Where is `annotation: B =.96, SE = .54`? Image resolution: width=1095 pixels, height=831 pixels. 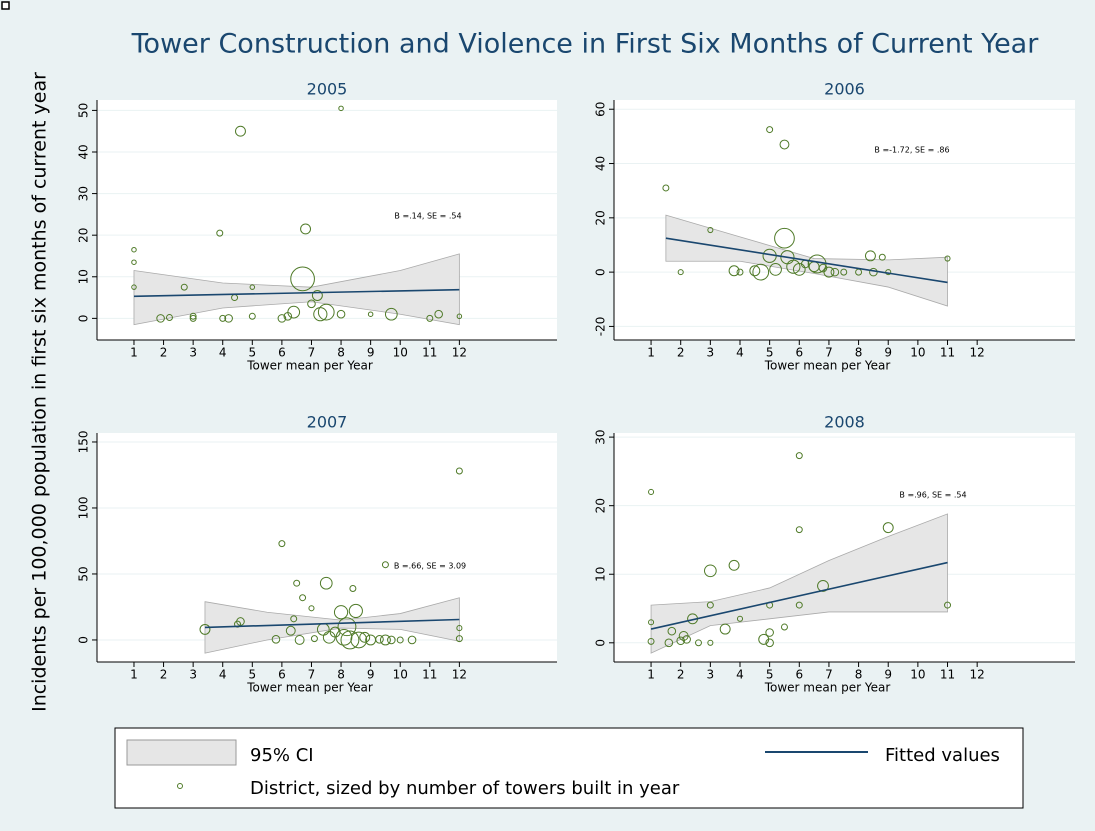
annotation: B =.96, SE = .54 is located at coordinates (932, 495).